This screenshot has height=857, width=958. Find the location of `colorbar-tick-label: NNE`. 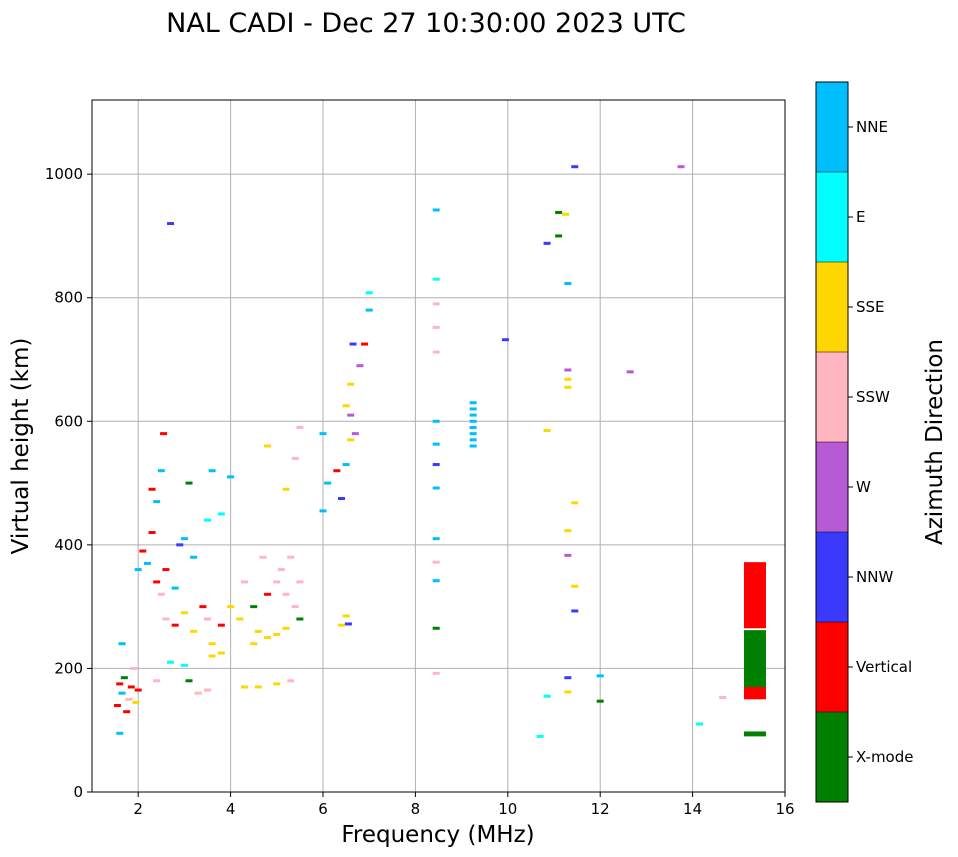

colorbar-tick-label: NNE is located at coordinates (872, 127).